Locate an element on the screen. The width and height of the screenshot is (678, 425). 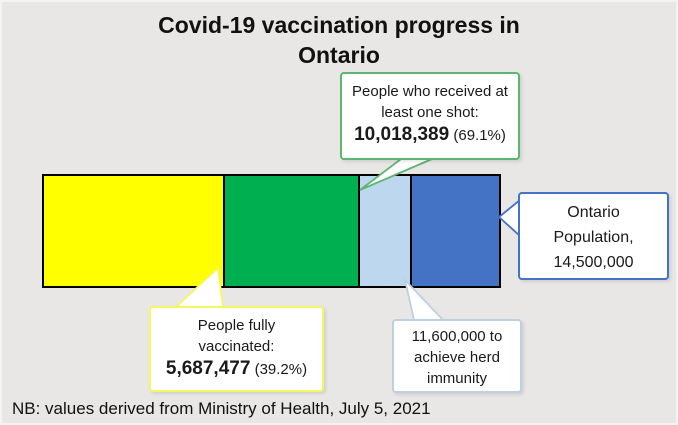
callout-one-shot-line1: People who received at is located at coordinates (430, 91).